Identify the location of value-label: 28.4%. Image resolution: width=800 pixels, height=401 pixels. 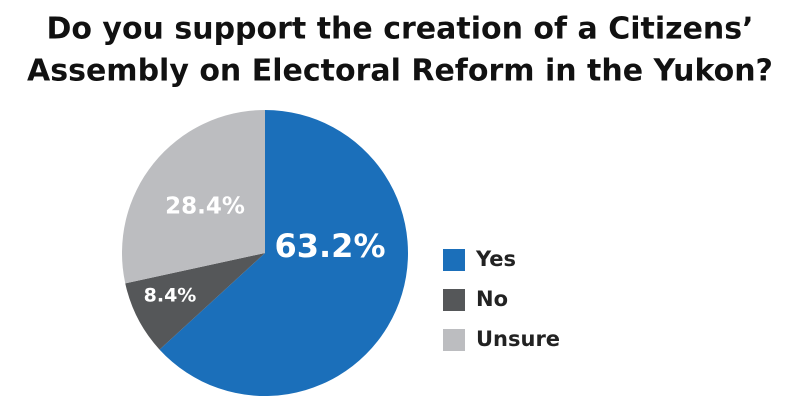
(205, 207).